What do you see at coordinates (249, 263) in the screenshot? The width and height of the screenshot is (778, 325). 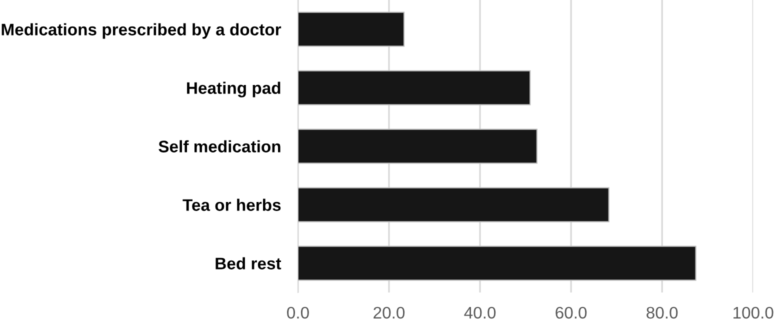 I see `y-tick-label: Bed rest` at bounding box center [249, 263].